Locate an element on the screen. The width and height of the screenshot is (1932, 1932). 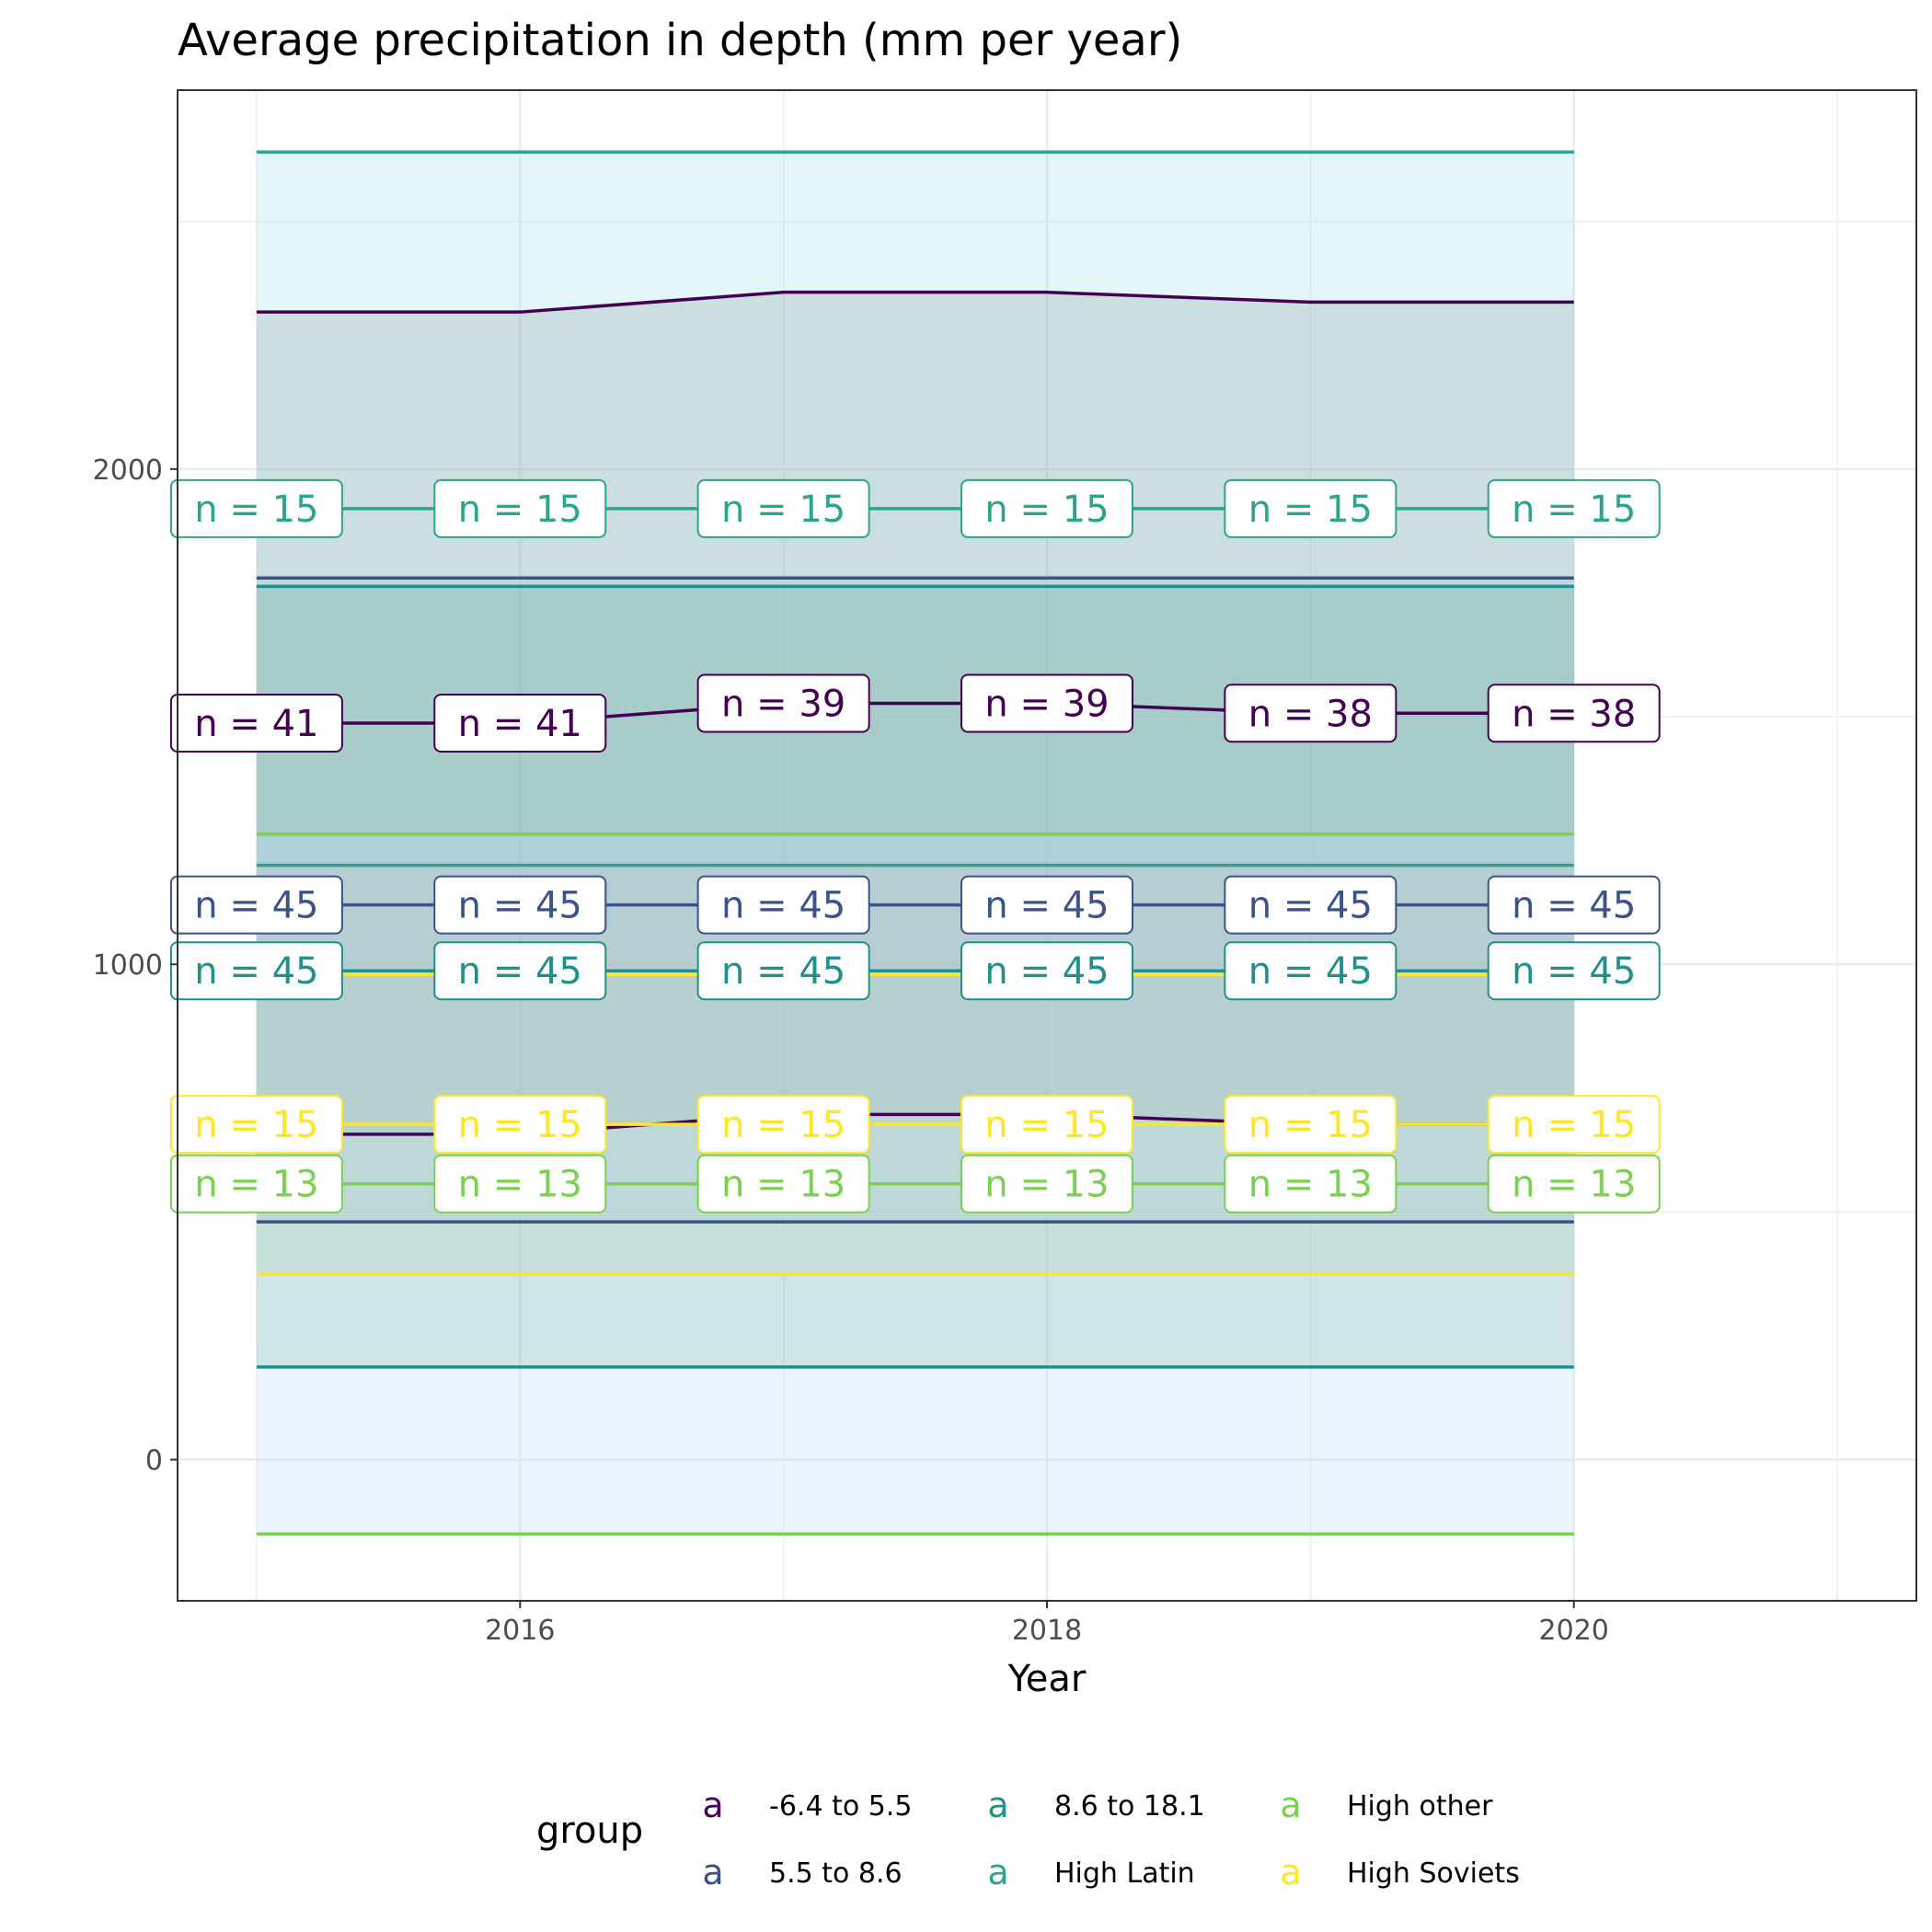
legend-item: a 5.5 to 8.6 is located at coordinates (802, 1872).